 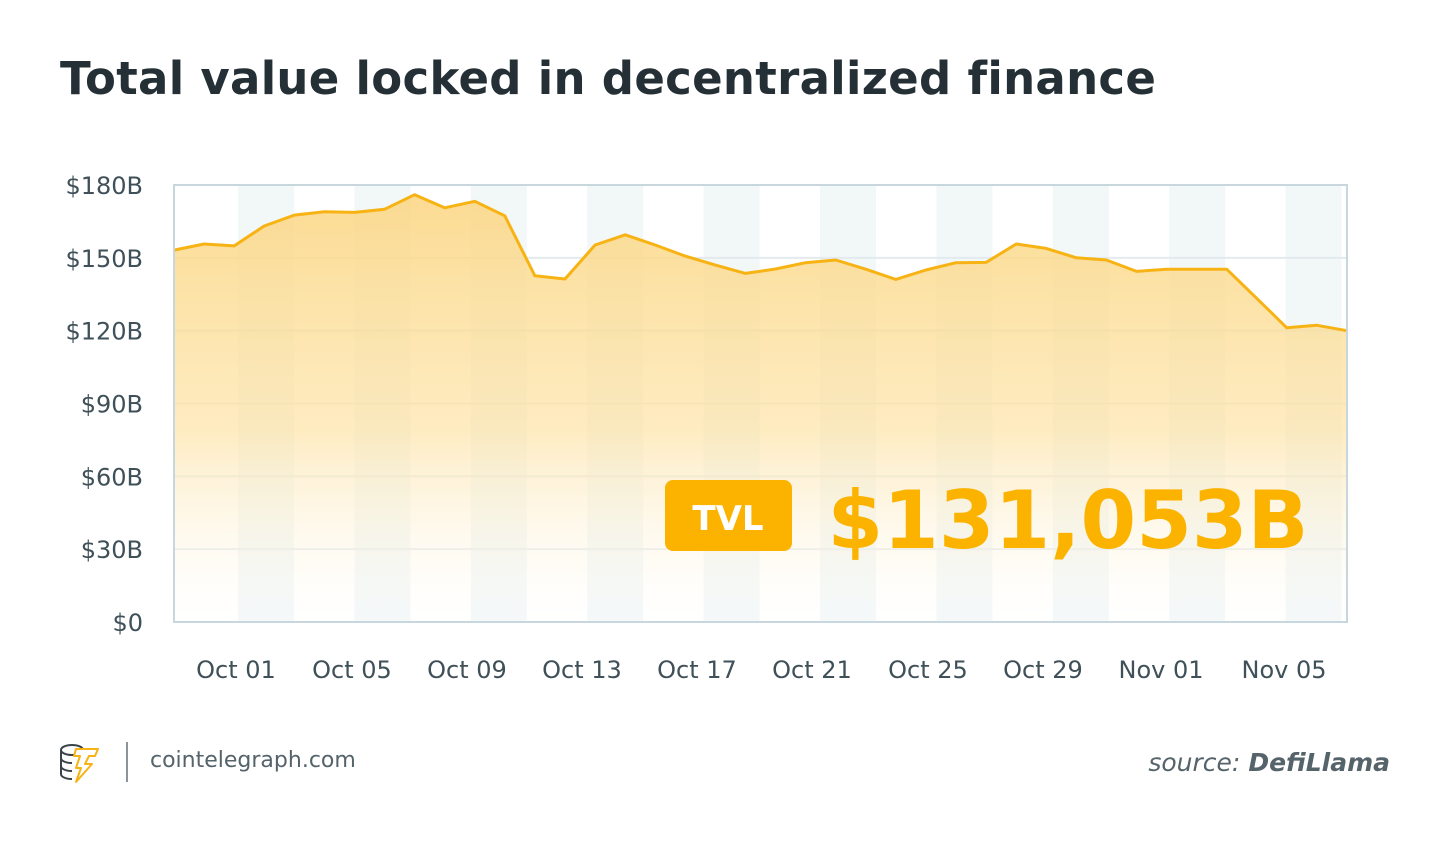 What do you see at coordinates (127, 762) in the screenshot?
I see `footer-divider` at bounding box center [127, 762].